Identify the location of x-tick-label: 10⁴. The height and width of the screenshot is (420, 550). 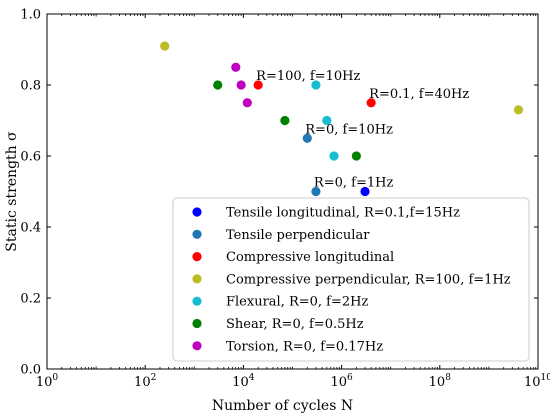
(243, 381).